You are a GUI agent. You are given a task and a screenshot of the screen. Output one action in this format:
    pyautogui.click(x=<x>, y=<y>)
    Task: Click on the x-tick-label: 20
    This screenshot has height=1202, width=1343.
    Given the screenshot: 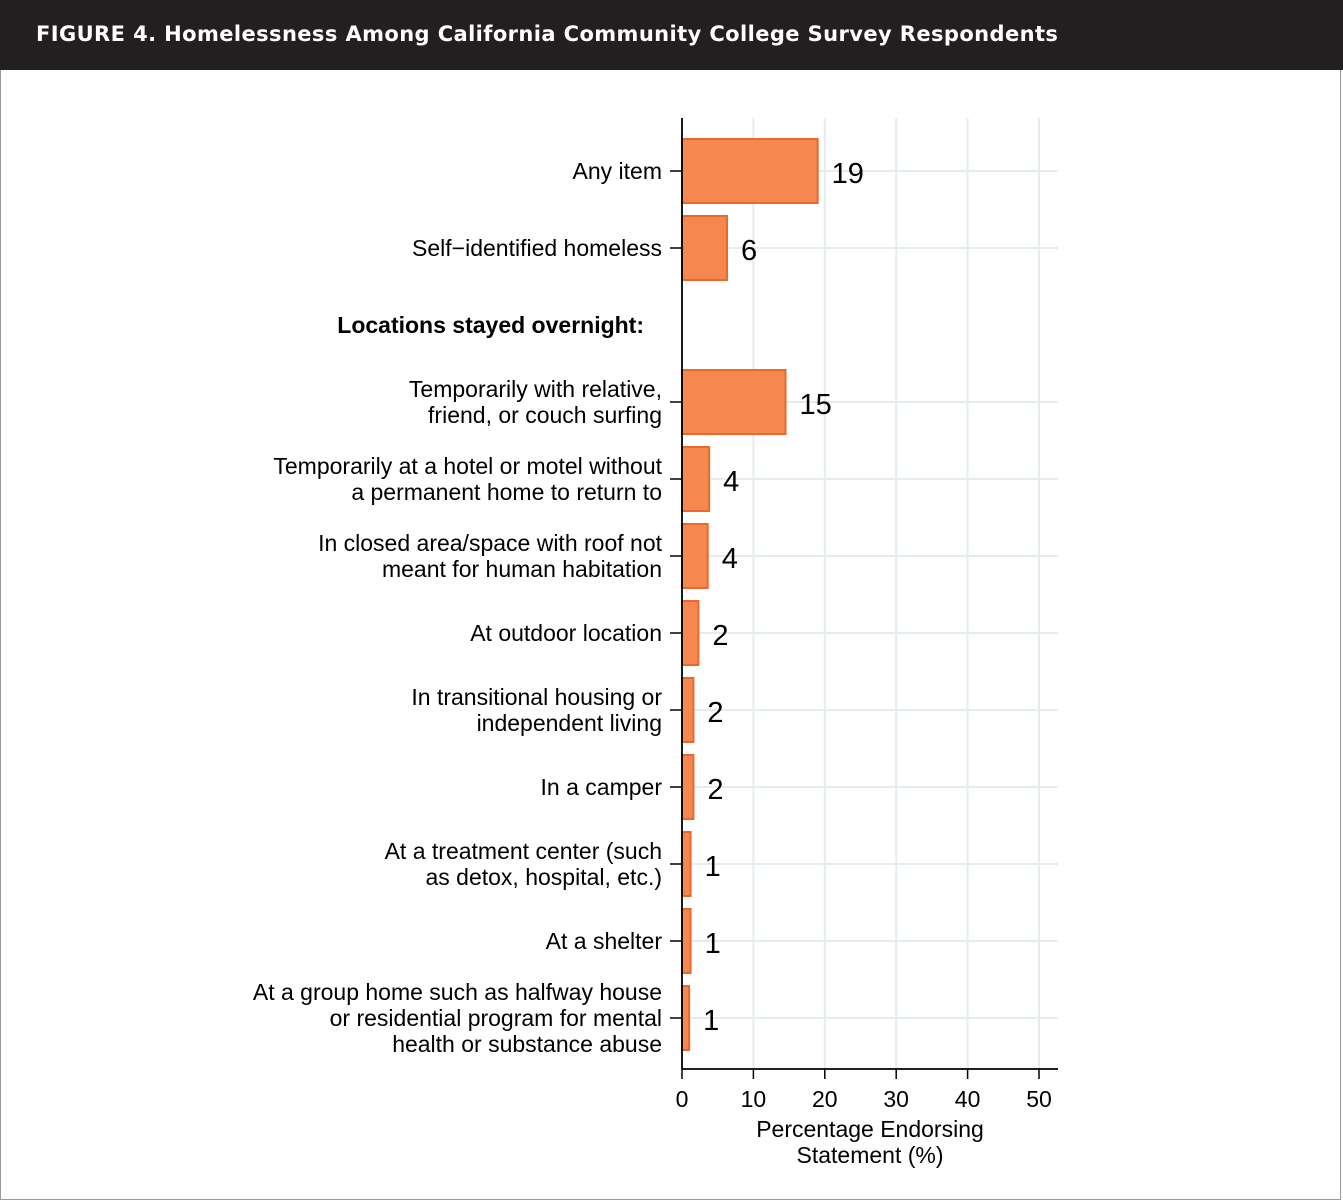 What is the action you would take?
    pyautogui.click(x=825, y=1099)
    